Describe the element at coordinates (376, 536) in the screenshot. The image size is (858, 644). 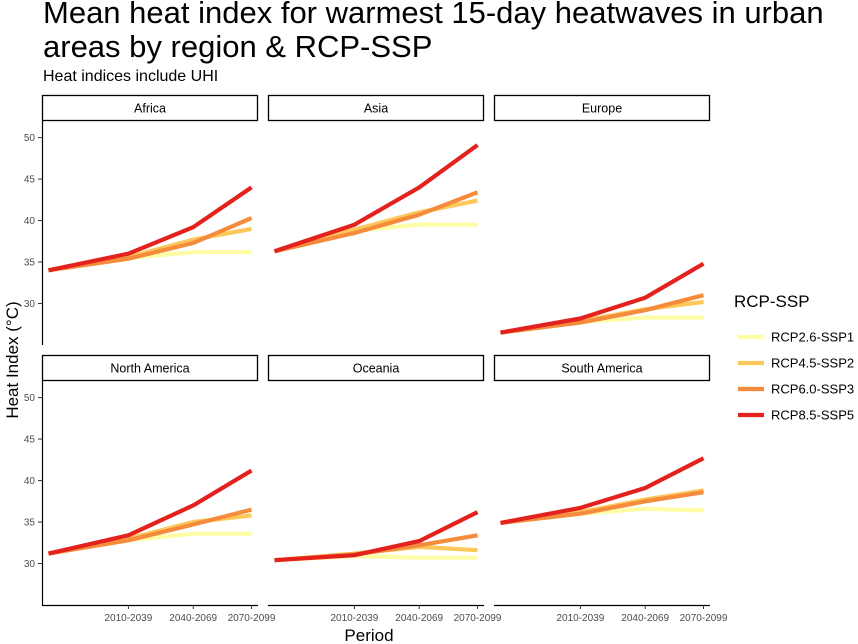
I see `line-oceania-rcp8-5-ssp5` at that location.